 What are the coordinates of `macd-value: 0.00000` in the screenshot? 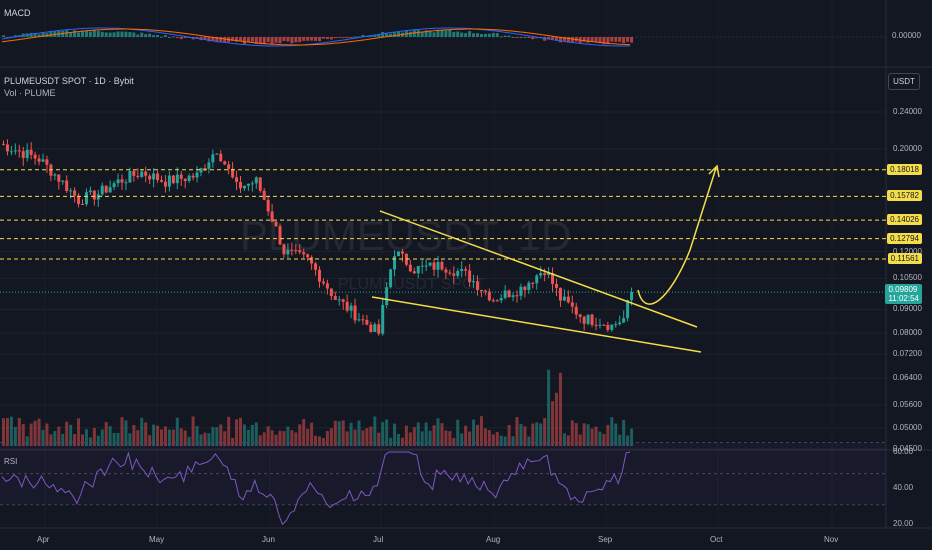 It's located at (906, 35).